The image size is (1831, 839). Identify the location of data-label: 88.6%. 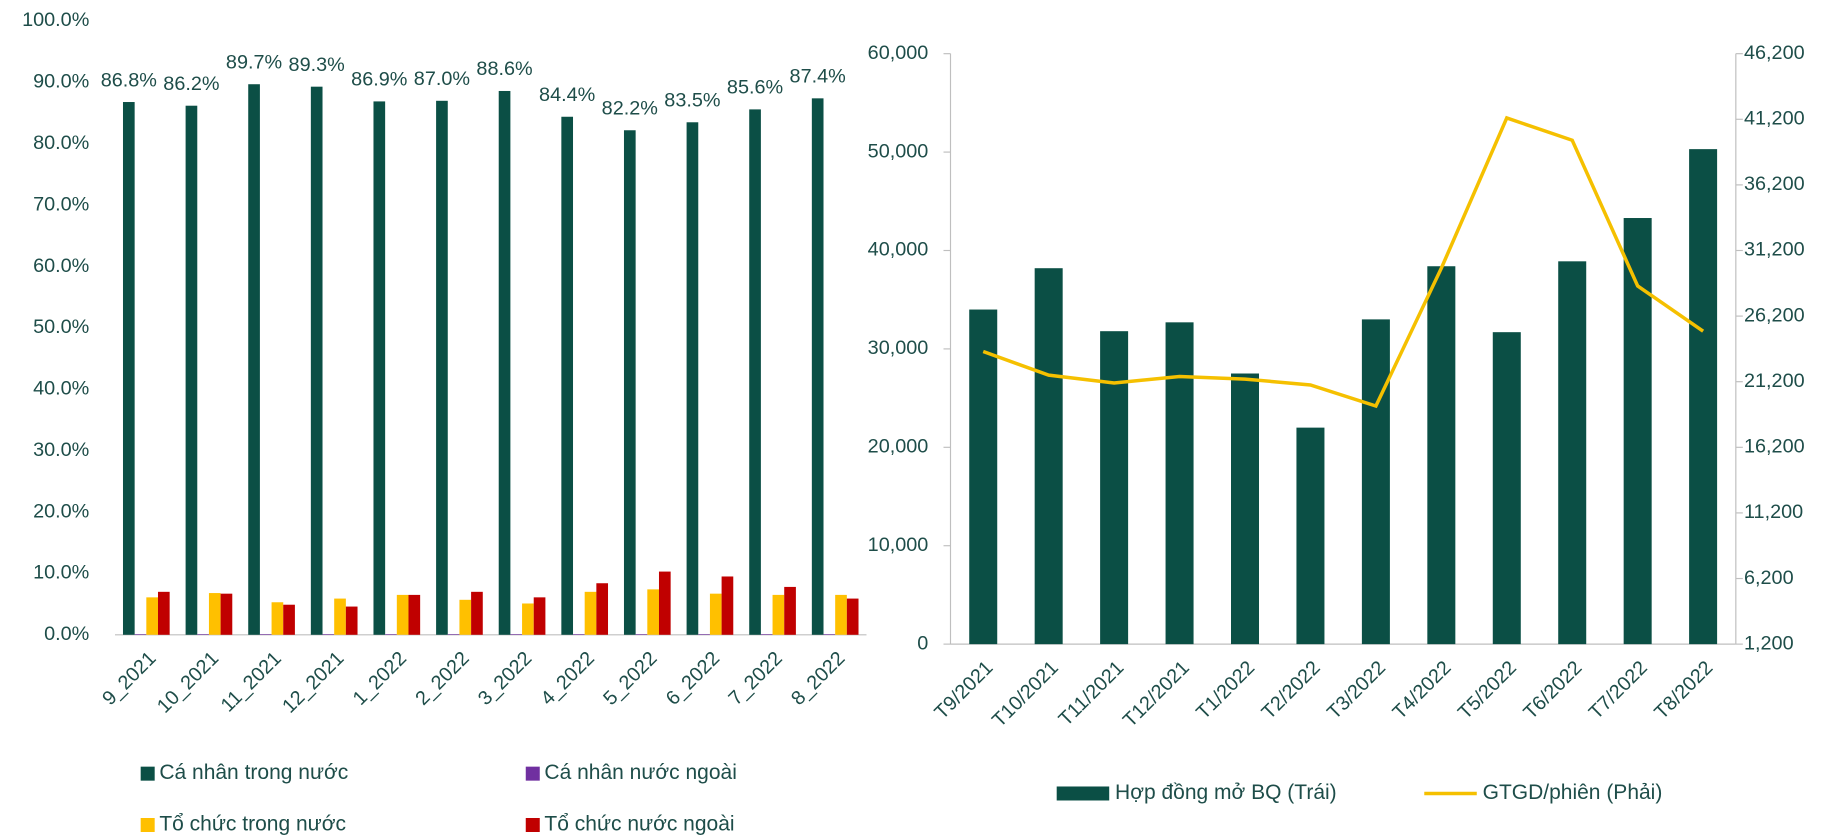
(504, 69).